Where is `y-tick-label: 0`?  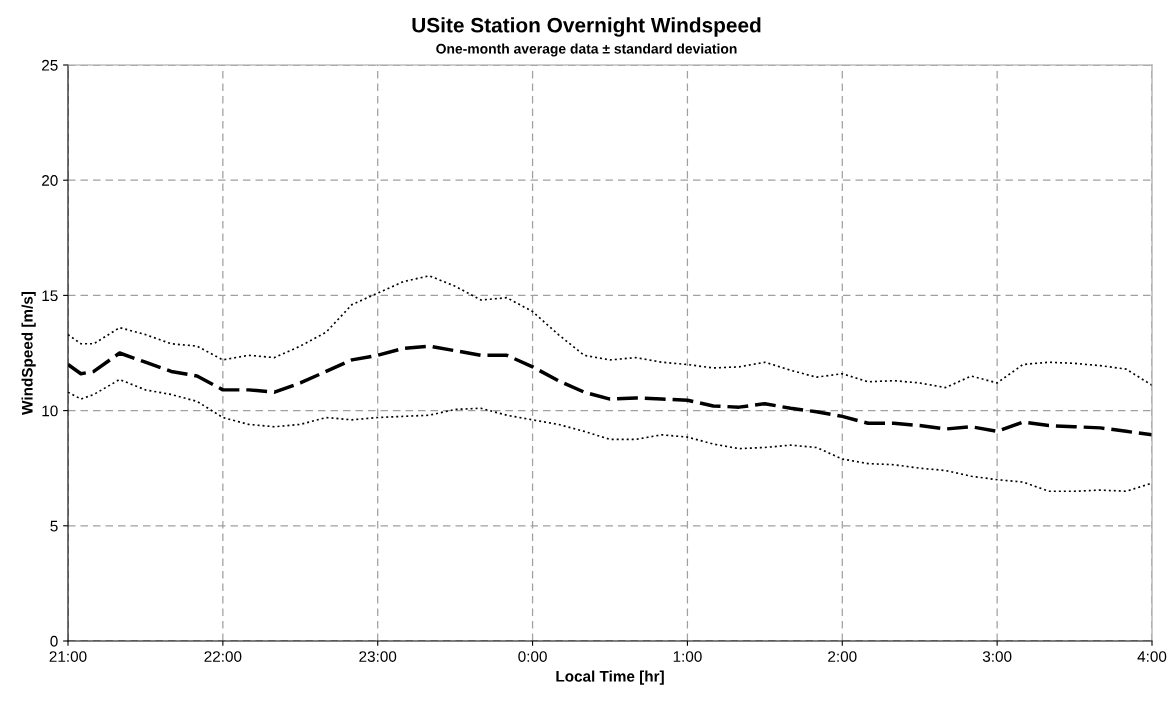
y-tick-label: 0 is located at coordinates (54, 641).